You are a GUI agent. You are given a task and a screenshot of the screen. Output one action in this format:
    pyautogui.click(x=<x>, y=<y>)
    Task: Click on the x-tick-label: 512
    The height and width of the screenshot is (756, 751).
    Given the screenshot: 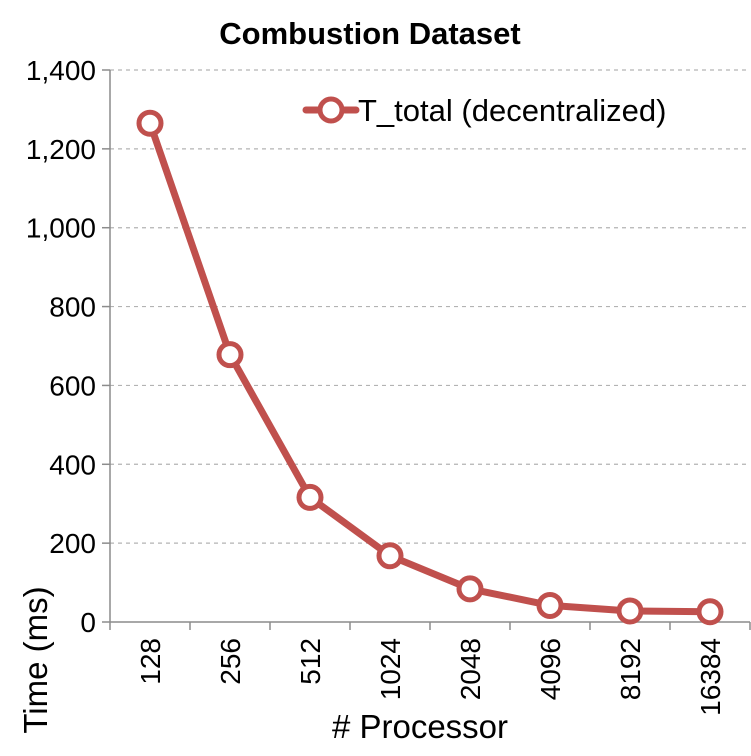 What is the action you would take?
    pyautogui.click(x=310, y=661)
    